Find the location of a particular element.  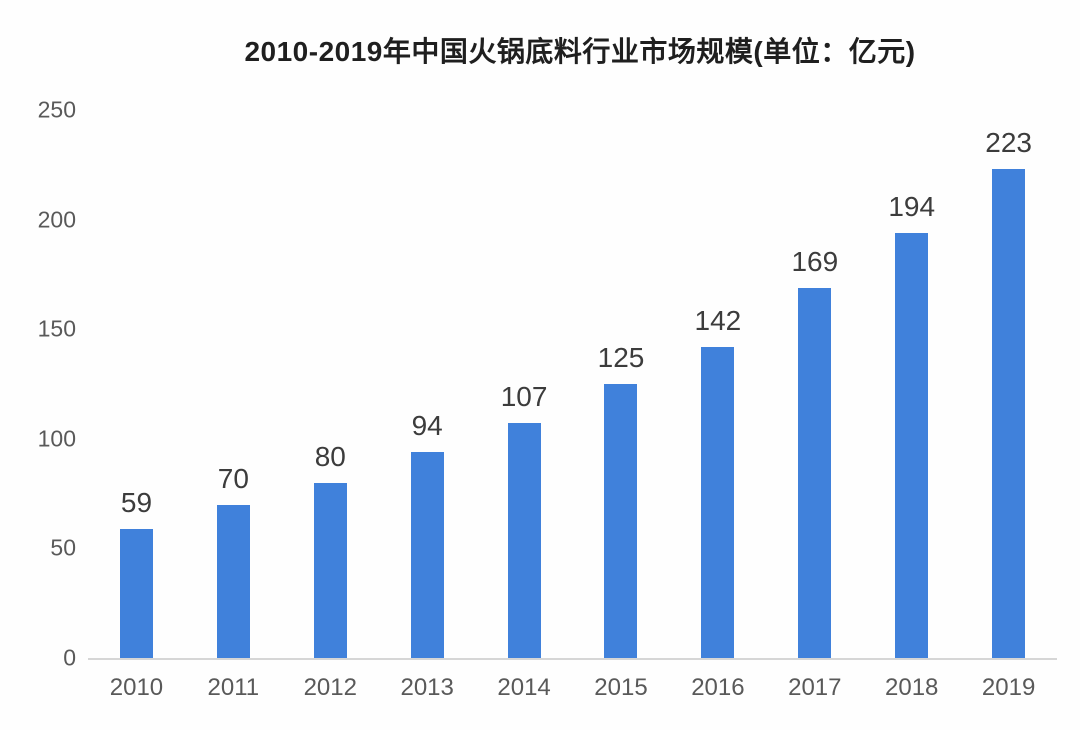

x-tick-label: 2014 is located at coordinates (524, 687).